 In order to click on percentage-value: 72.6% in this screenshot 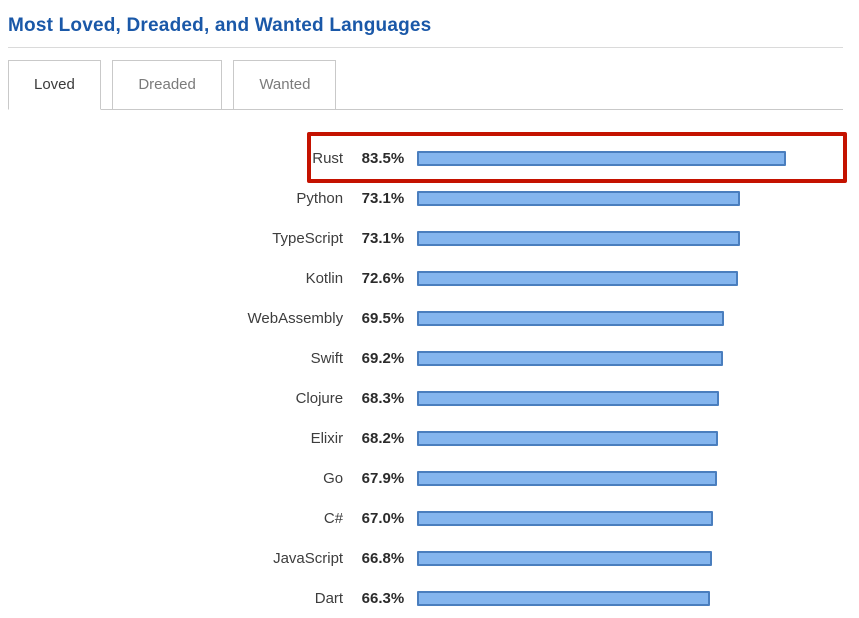, I will do `click(383, 278)`.